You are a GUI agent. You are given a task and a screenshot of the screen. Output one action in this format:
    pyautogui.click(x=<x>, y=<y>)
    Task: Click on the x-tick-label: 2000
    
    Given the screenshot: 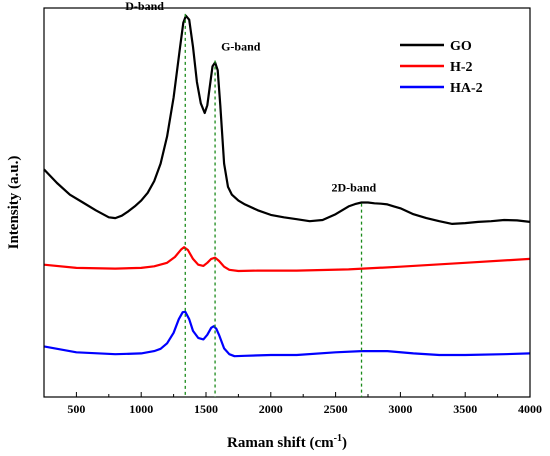 What is the action you would take?
    pyautogui.click(x=271, y=409)
    